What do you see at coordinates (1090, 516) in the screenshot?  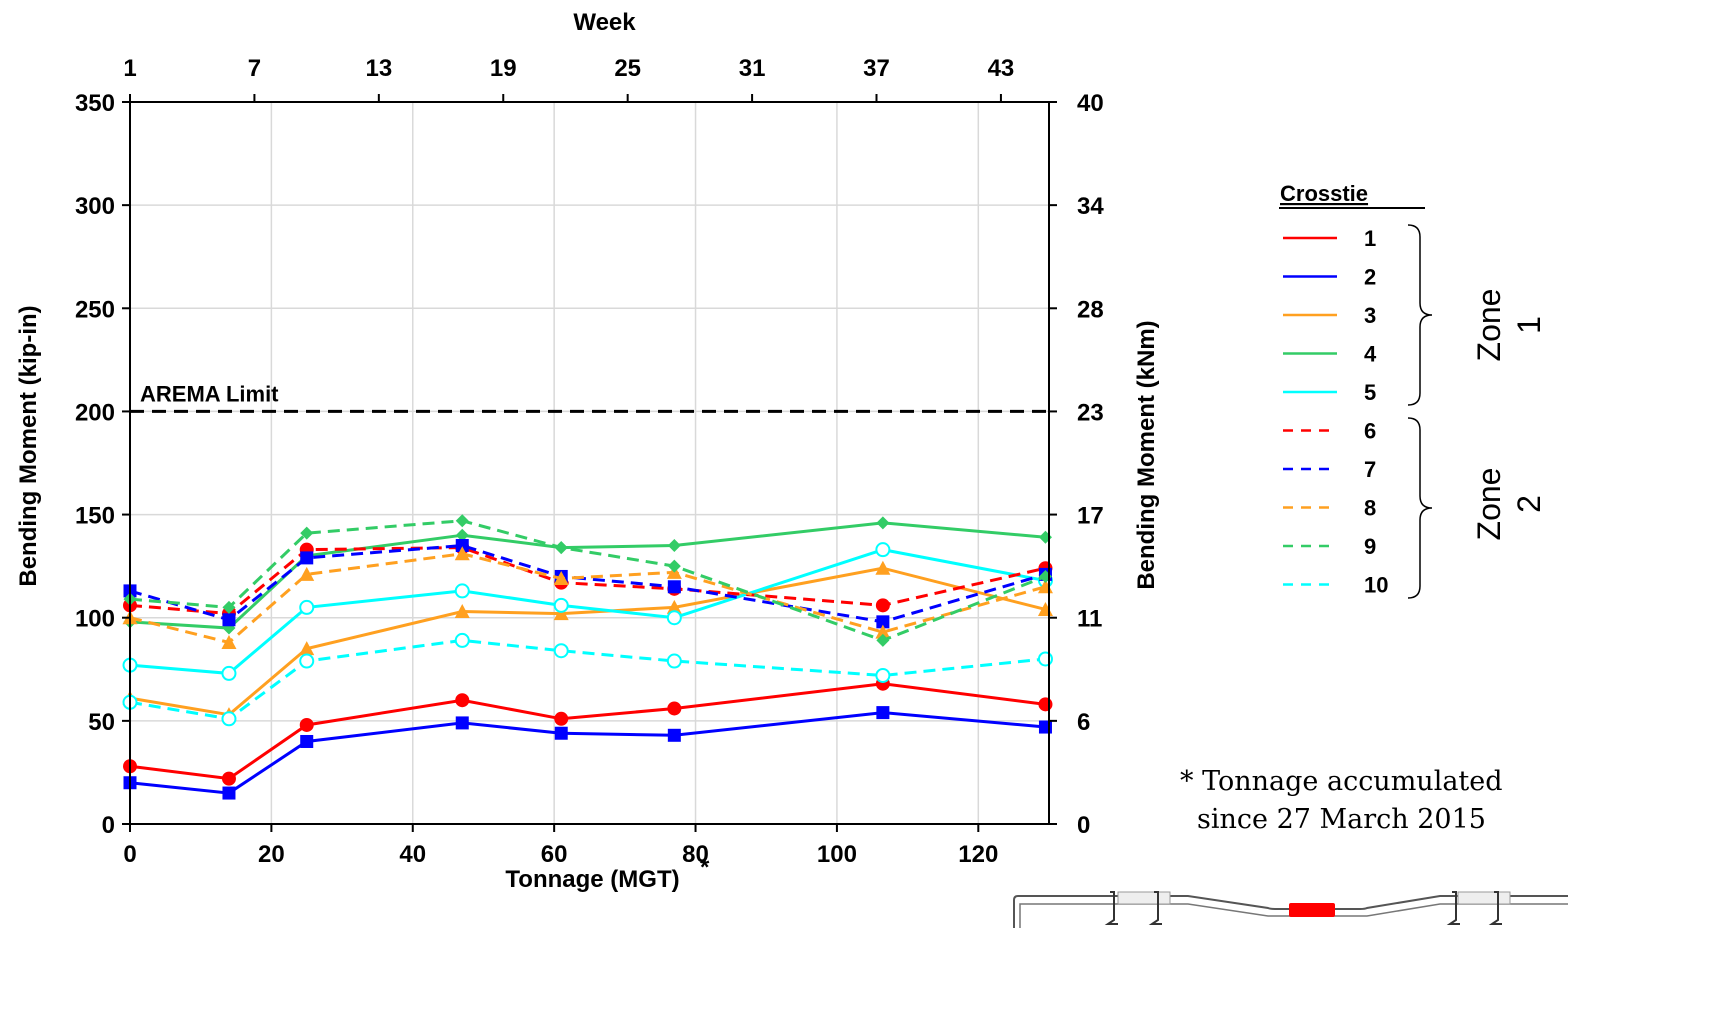 I see `y2-tick-label: 17` at bounding box center [1090, 516].